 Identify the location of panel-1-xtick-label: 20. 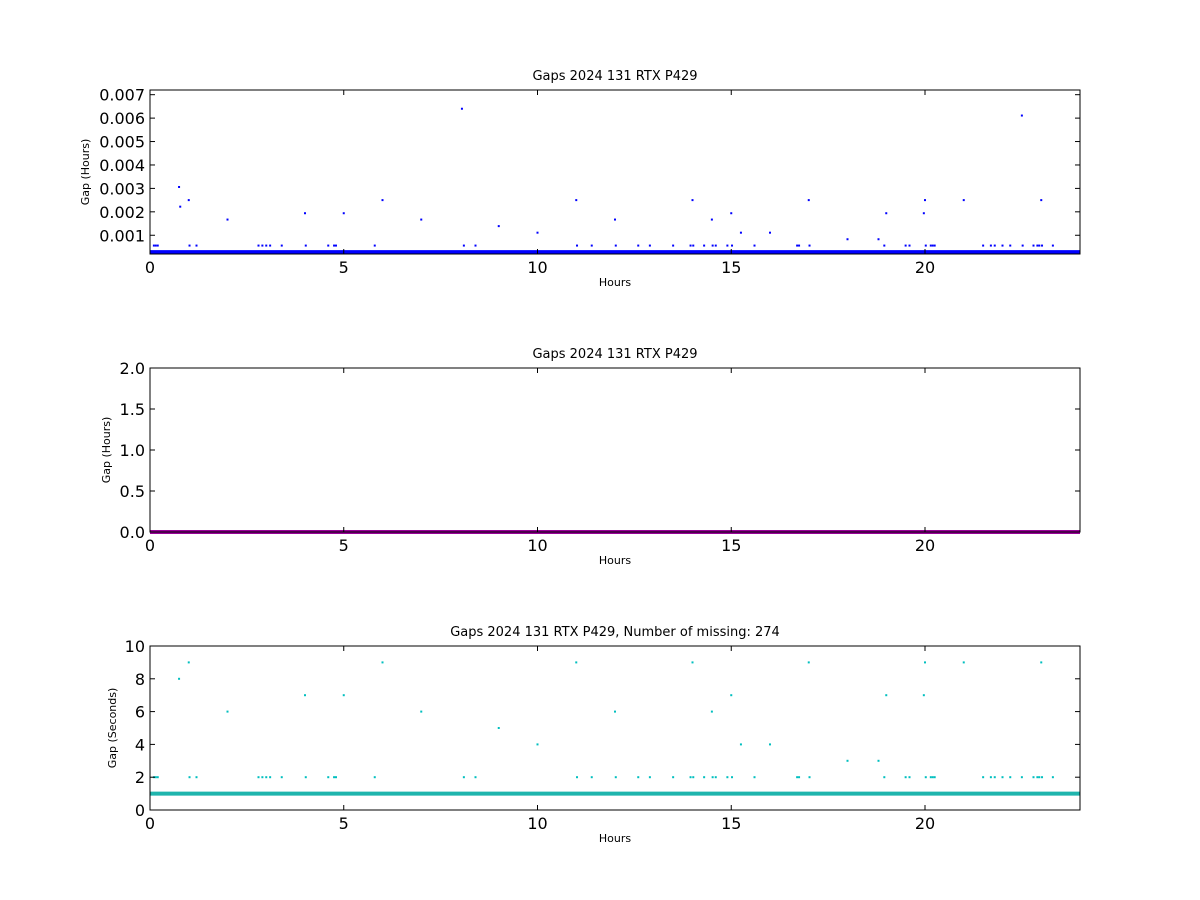
(925, 267).